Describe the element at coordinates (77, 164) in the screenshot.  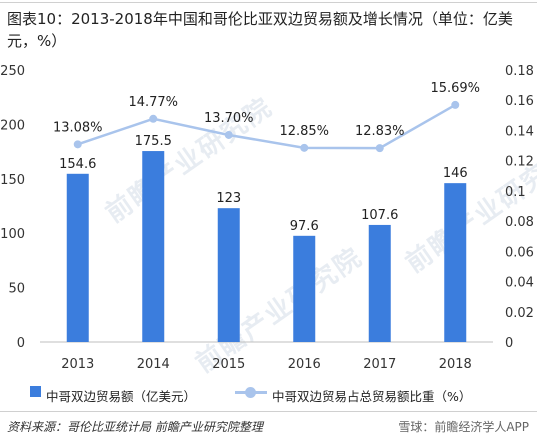
I see `bar-label-2013: 154.6` at that location.